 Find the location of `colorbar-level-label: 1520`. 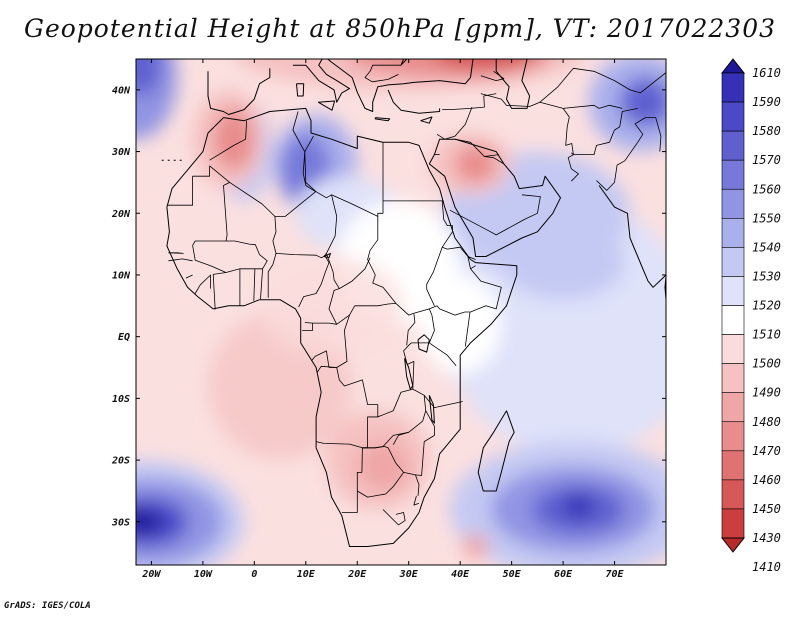

colorbar-level-label: 1520 is located at coordinates (766, 306).